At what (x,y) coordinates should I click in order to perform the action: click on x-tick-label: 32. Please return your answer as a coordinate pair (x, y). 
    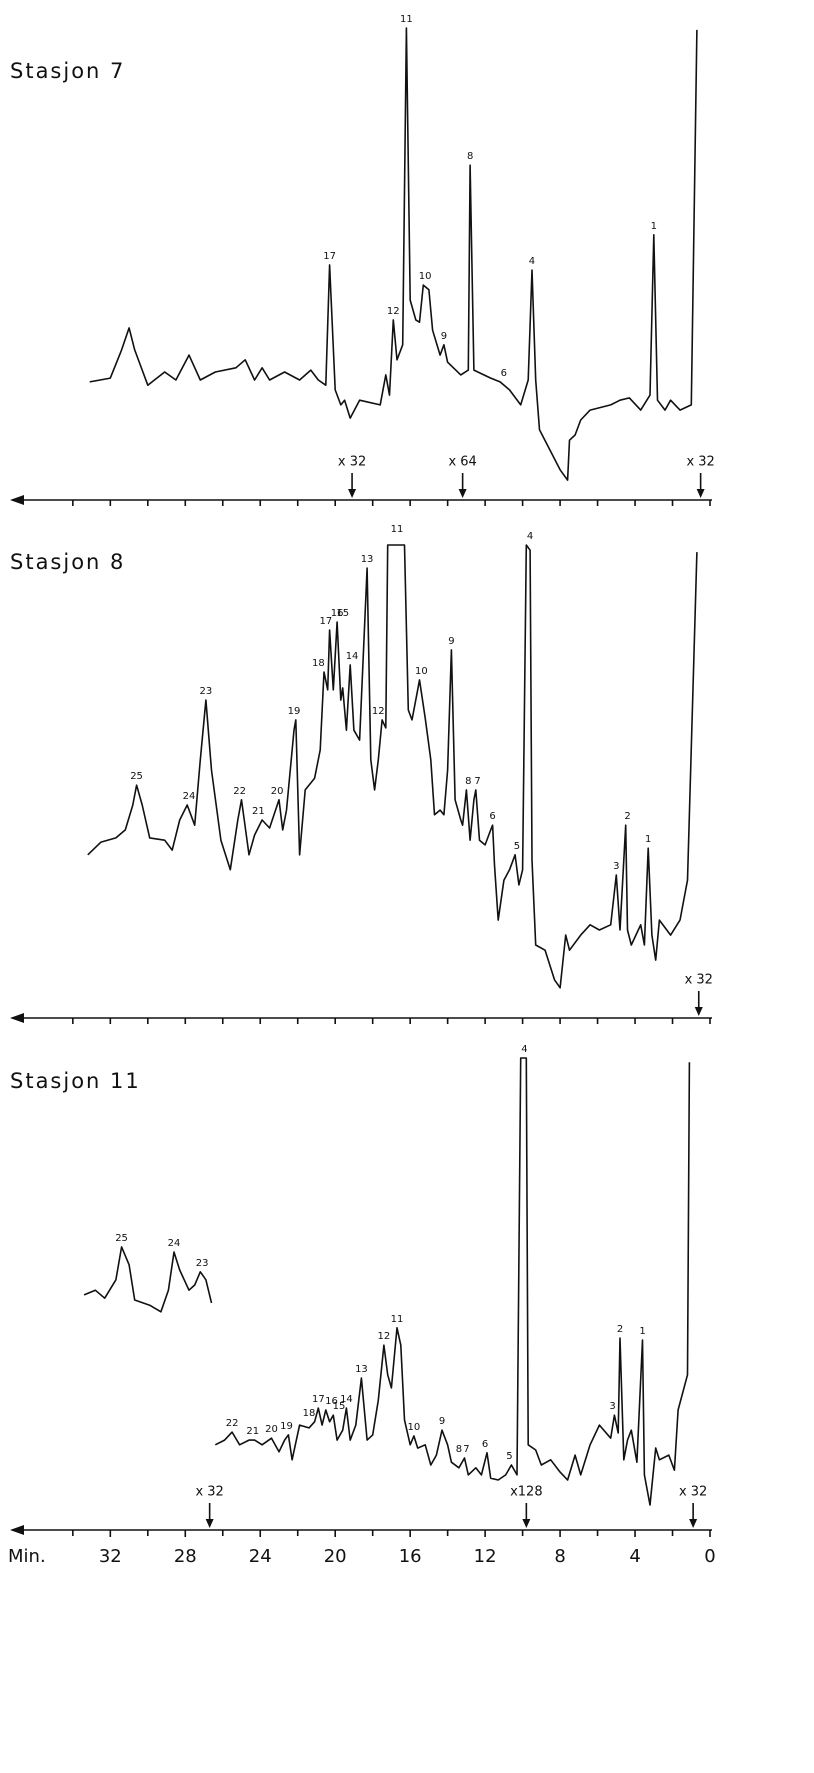
    Looking at the image, I should click on (110, 1556).